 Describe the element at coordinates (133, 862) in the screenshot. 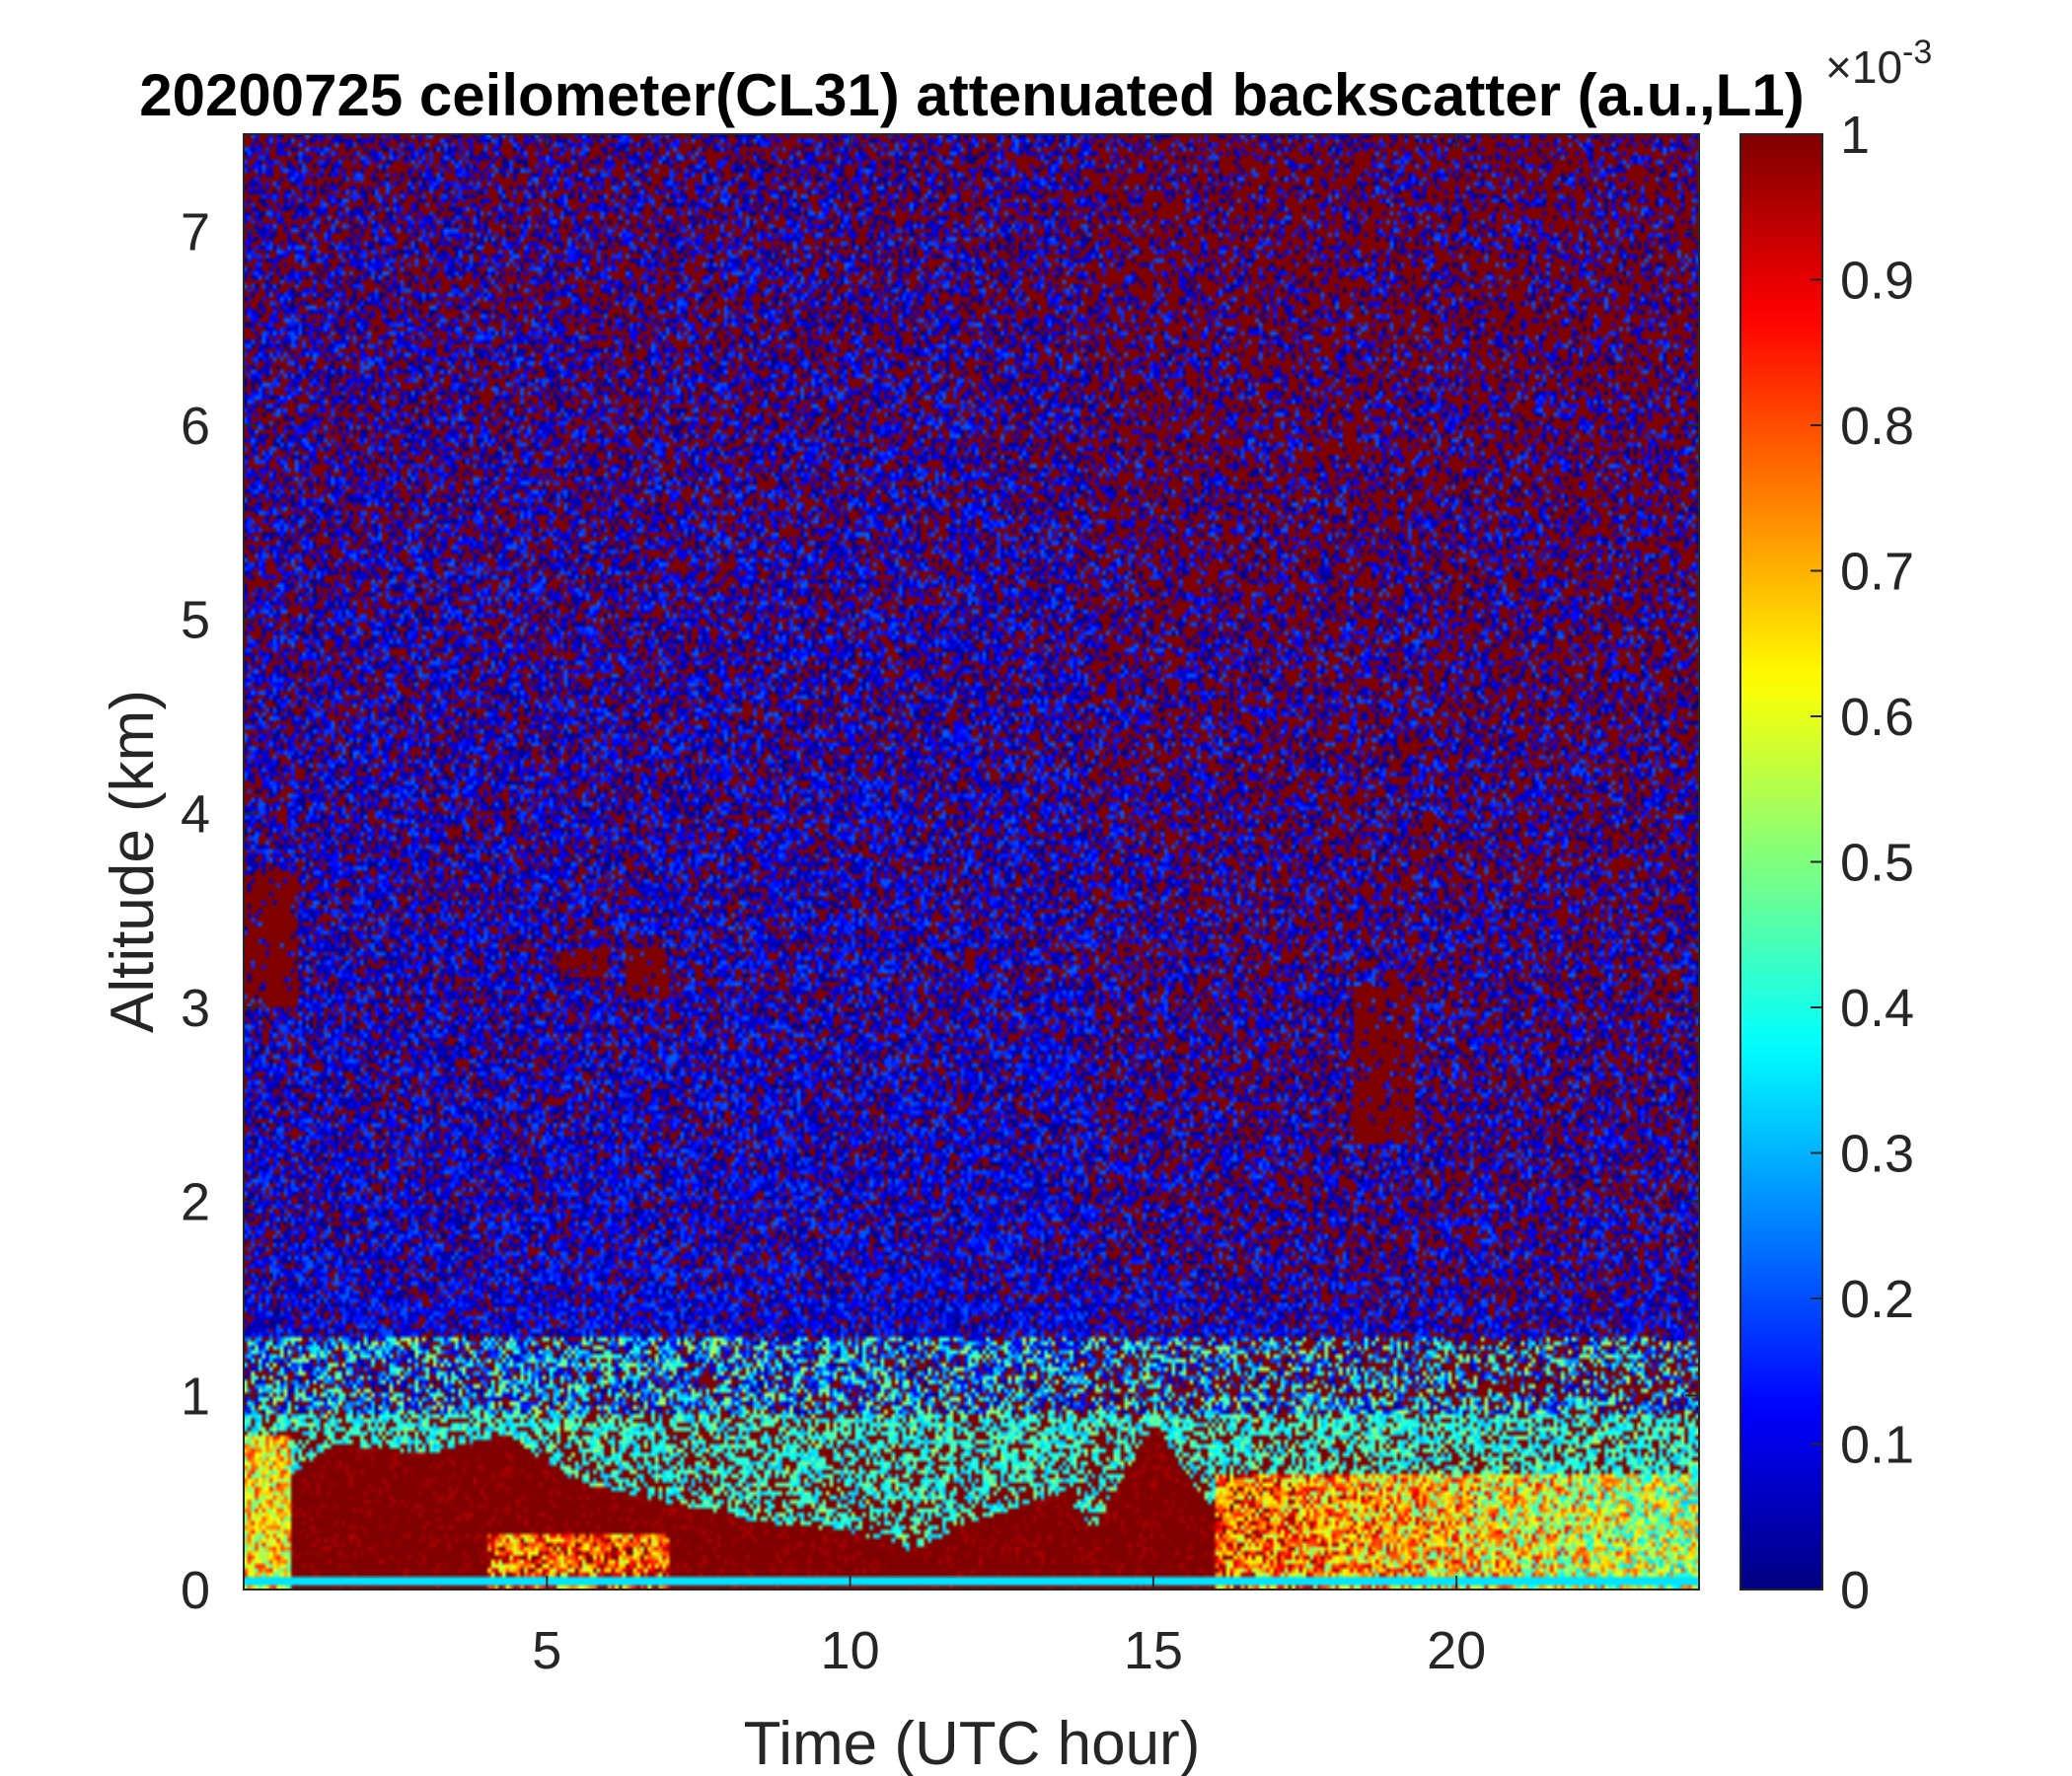

I see `y-axis-label: Altitude (km)` at that location.